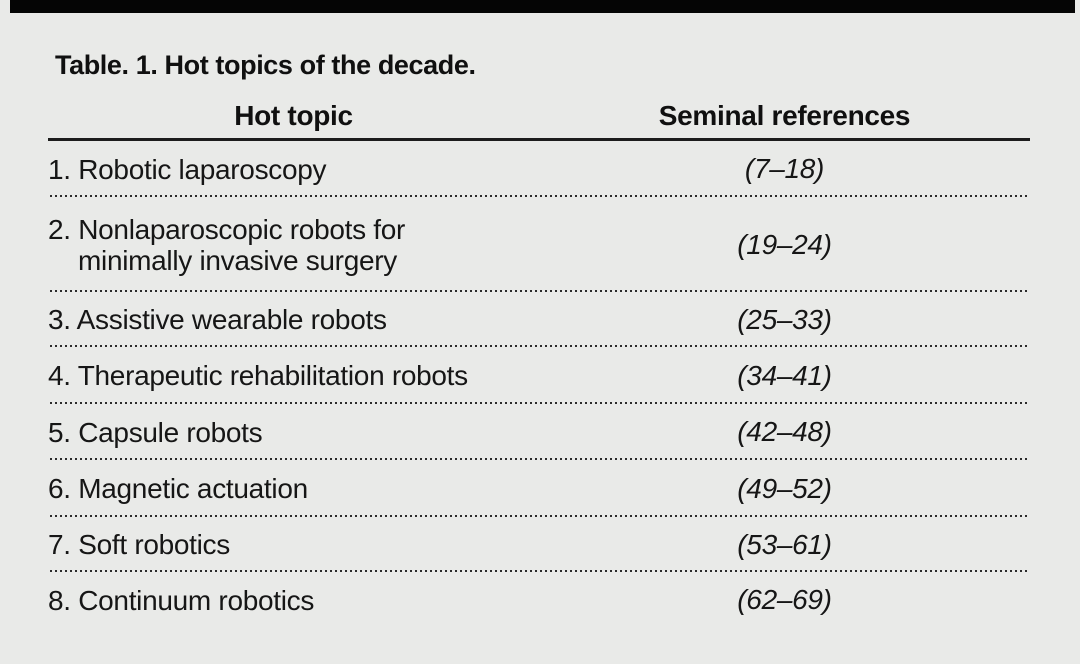 The height and width of the screenshot is (664, 1080). What do you see at coordinates (784, 244) in the screenshot?
I see `references-cell: (19–24)` at bounding box center [784, 244].